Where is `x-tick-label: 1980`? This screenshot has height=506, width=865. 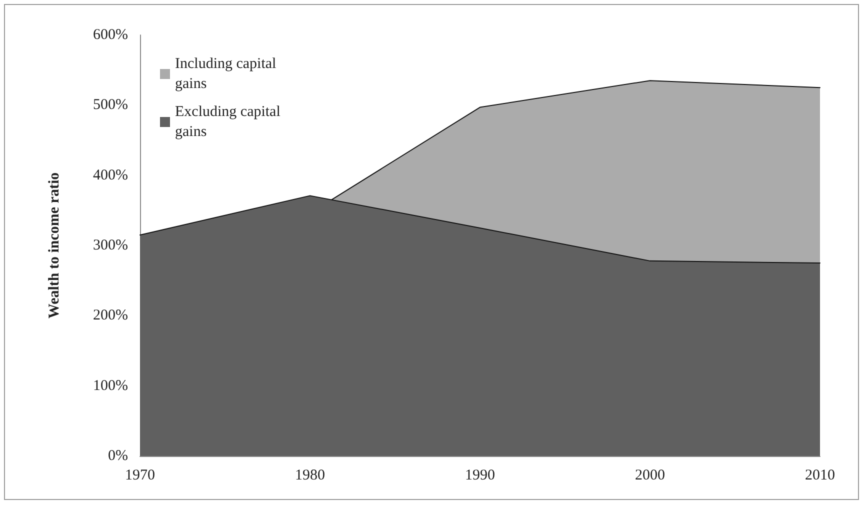
x-tick-label: 1980 is located at coordinates (310, 476).